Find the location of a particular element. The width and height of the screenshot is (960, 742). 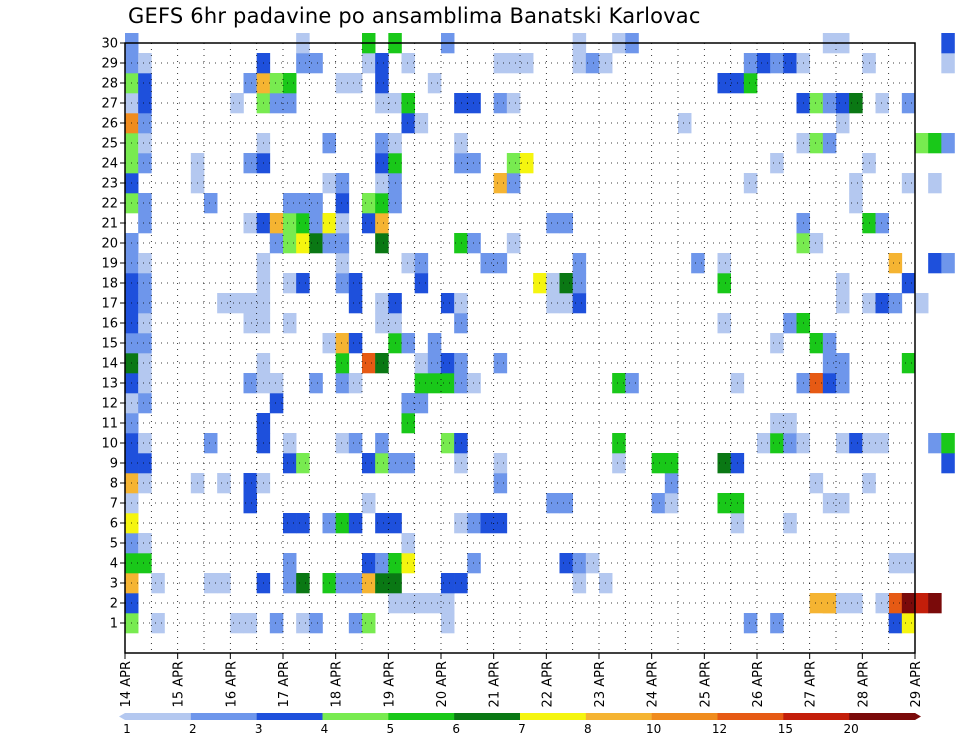

y-tick-label: 30 is located at coordinates (109, 44).